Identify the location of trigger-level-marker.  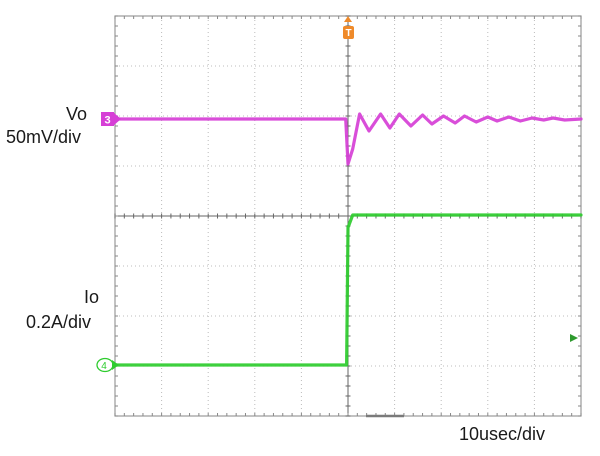
(574, 338).